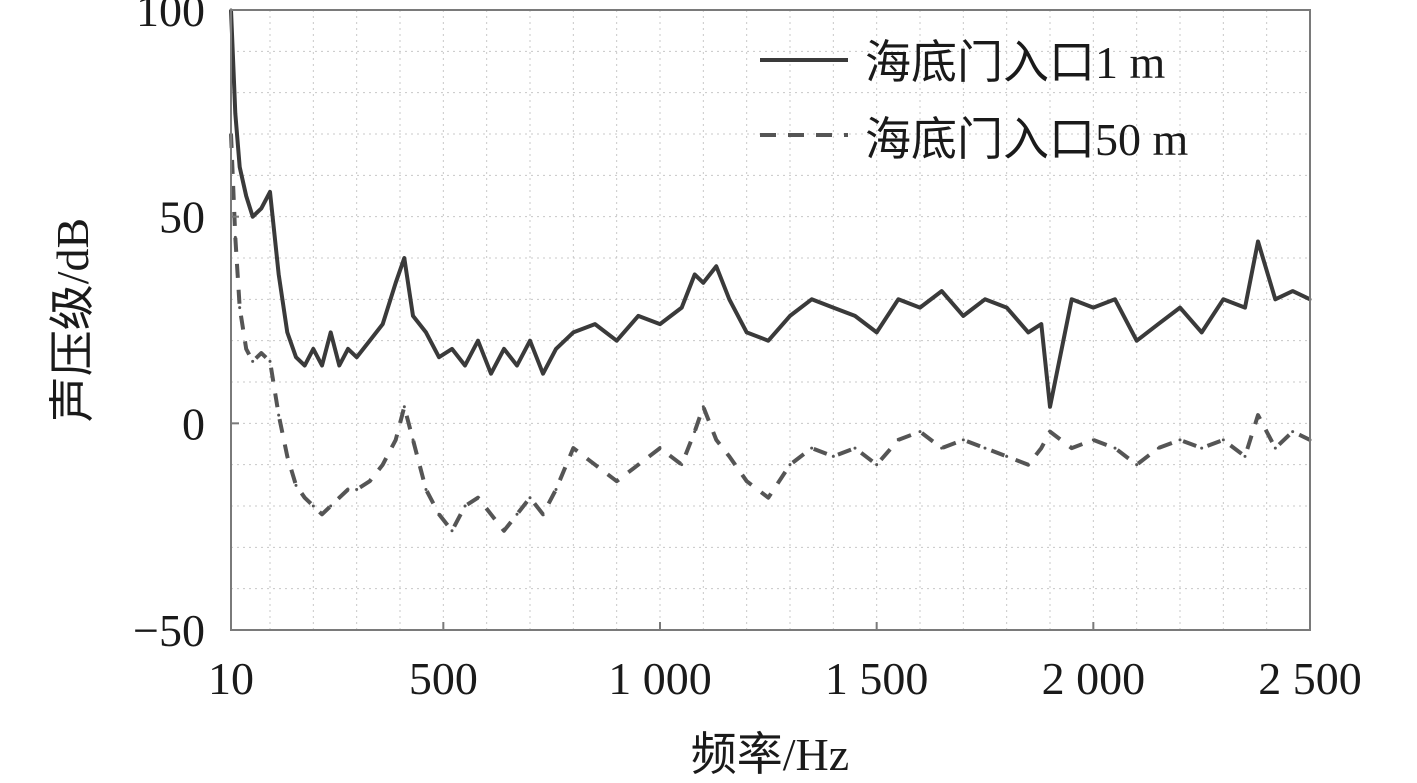 Image resolution: width=1417 pixels, height=783 pixels. What do you see at coordinates (1310, 678) in the screenshot?
I see `x-tick-label: 2 500` at bounding box center [1310, 678].